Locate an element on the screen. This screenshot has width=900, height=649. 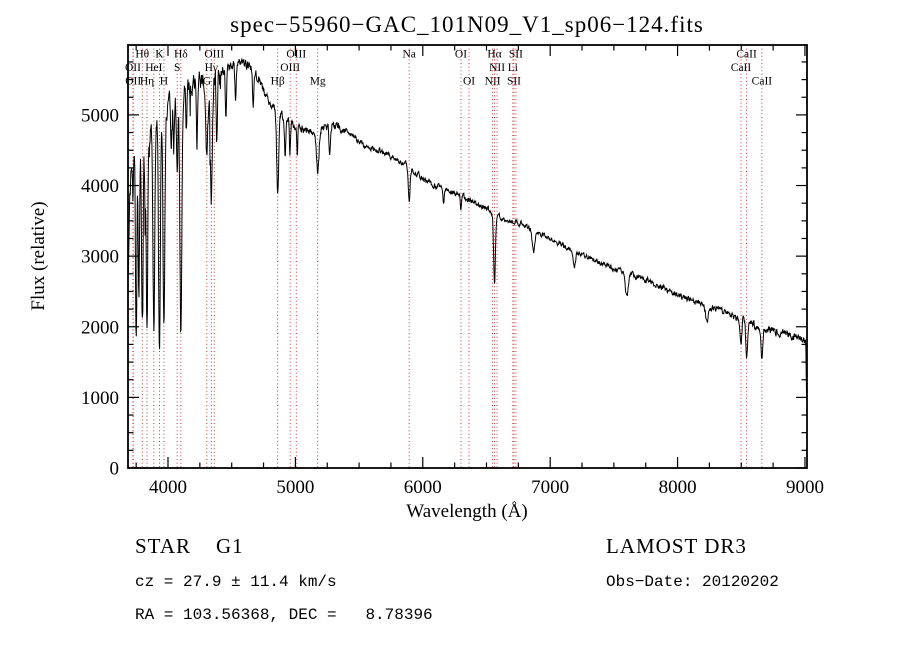
line-marker-label: S is located at coordinates (177, 68).